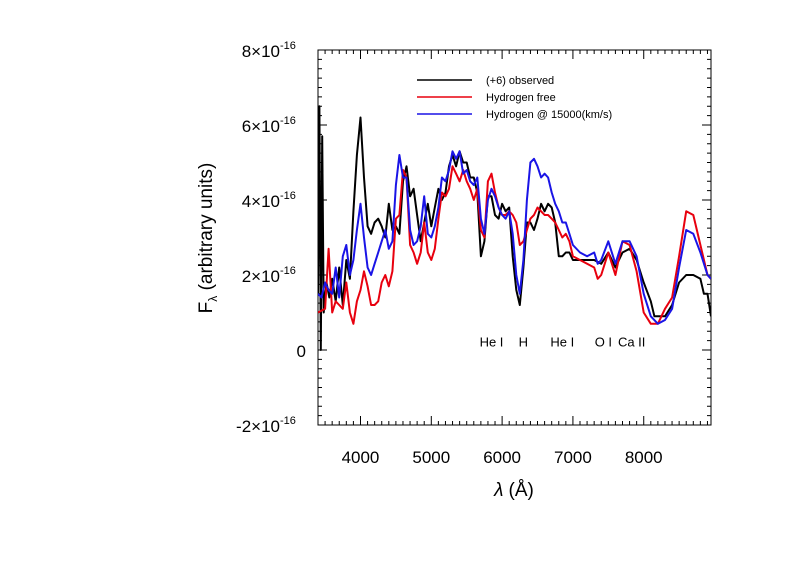 The width and height of the screenshot is (789, 575). I want to click on x-axis-unit: (Å), so click(521, 490).